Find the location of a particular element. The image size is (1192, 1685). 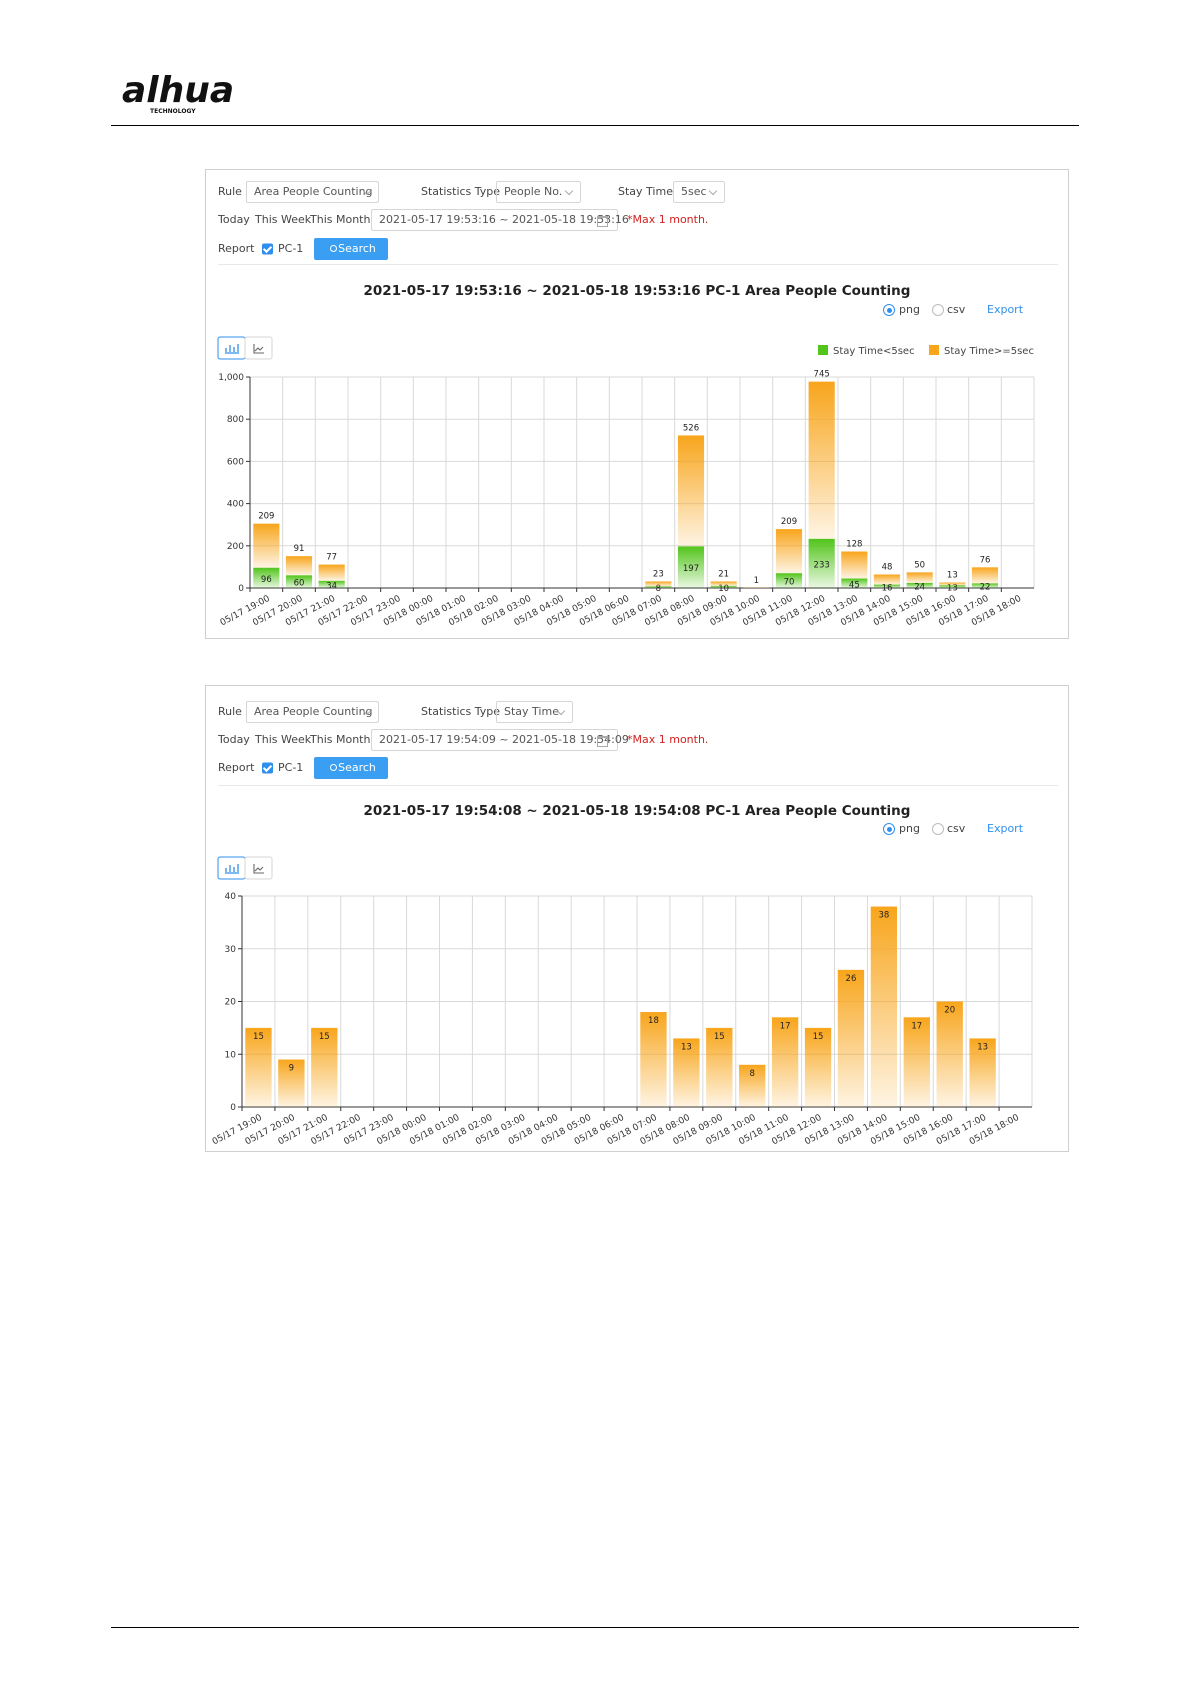

data-label: 91 is located at coordinates (299, 549).